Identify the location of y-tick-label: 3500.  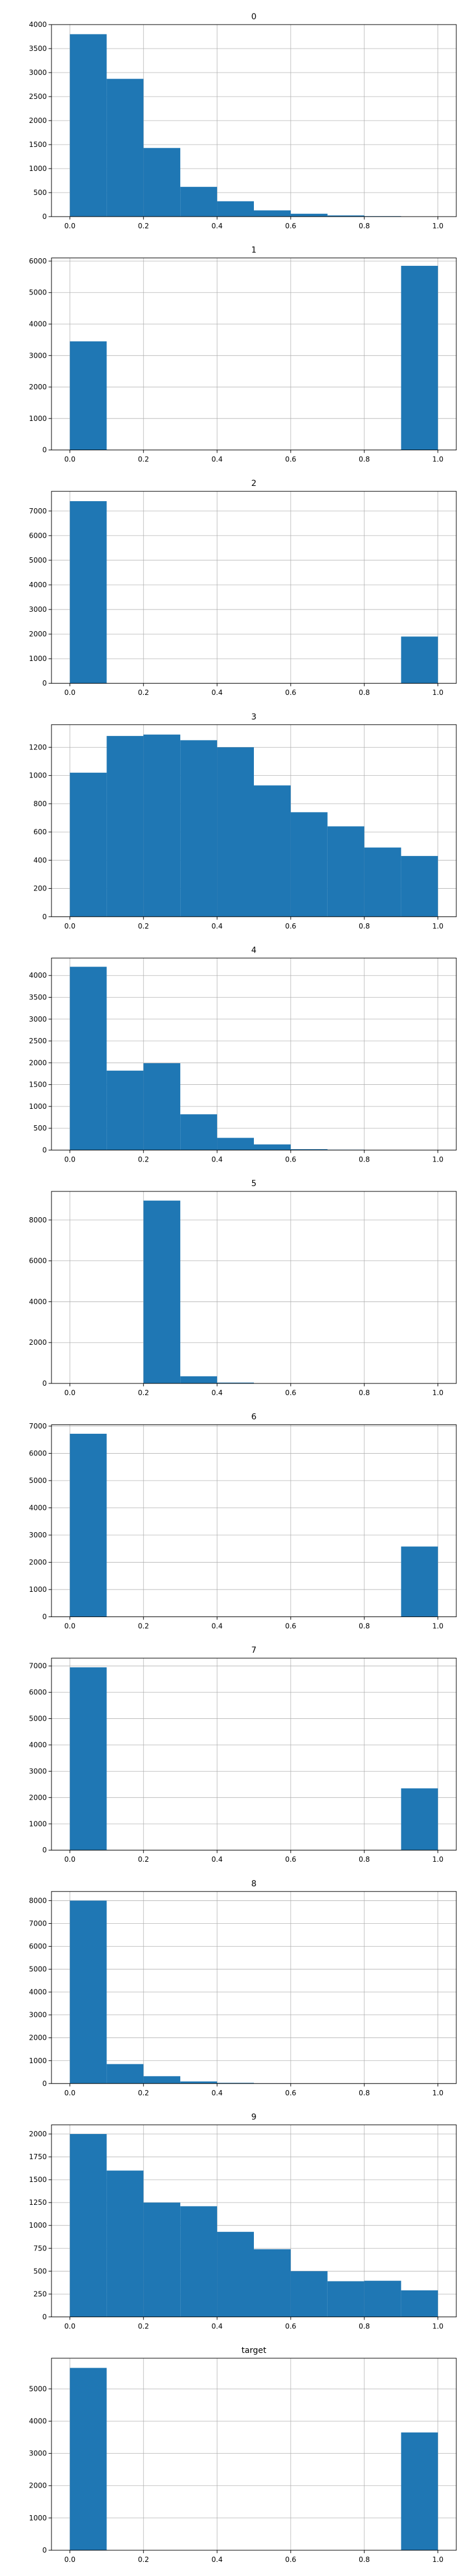
(38, 997).